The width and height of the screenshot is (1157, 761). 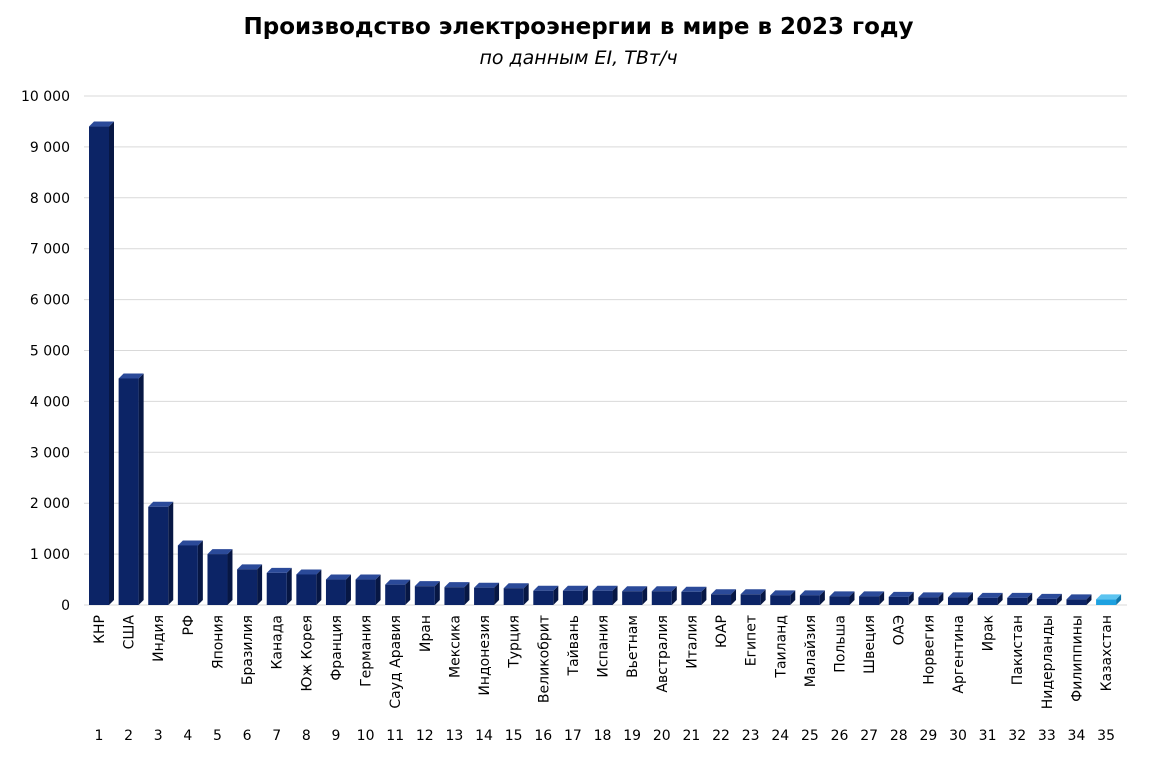 What do you see at coordinates (929, 650) in the screenshot?
I see `x-category-label: Норвегия` at bounding box center [929, 650].